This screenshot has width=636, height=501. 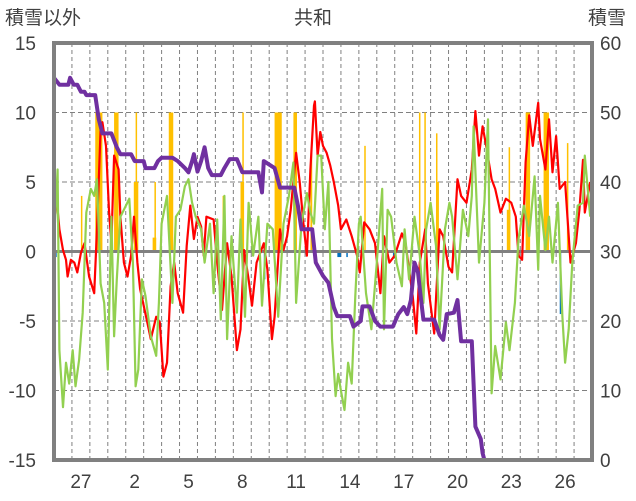 What do you see at coordinates (607, 18) in the screenshot?
I see `right-axis-title: 積雪` at bounding box center [607, 18].